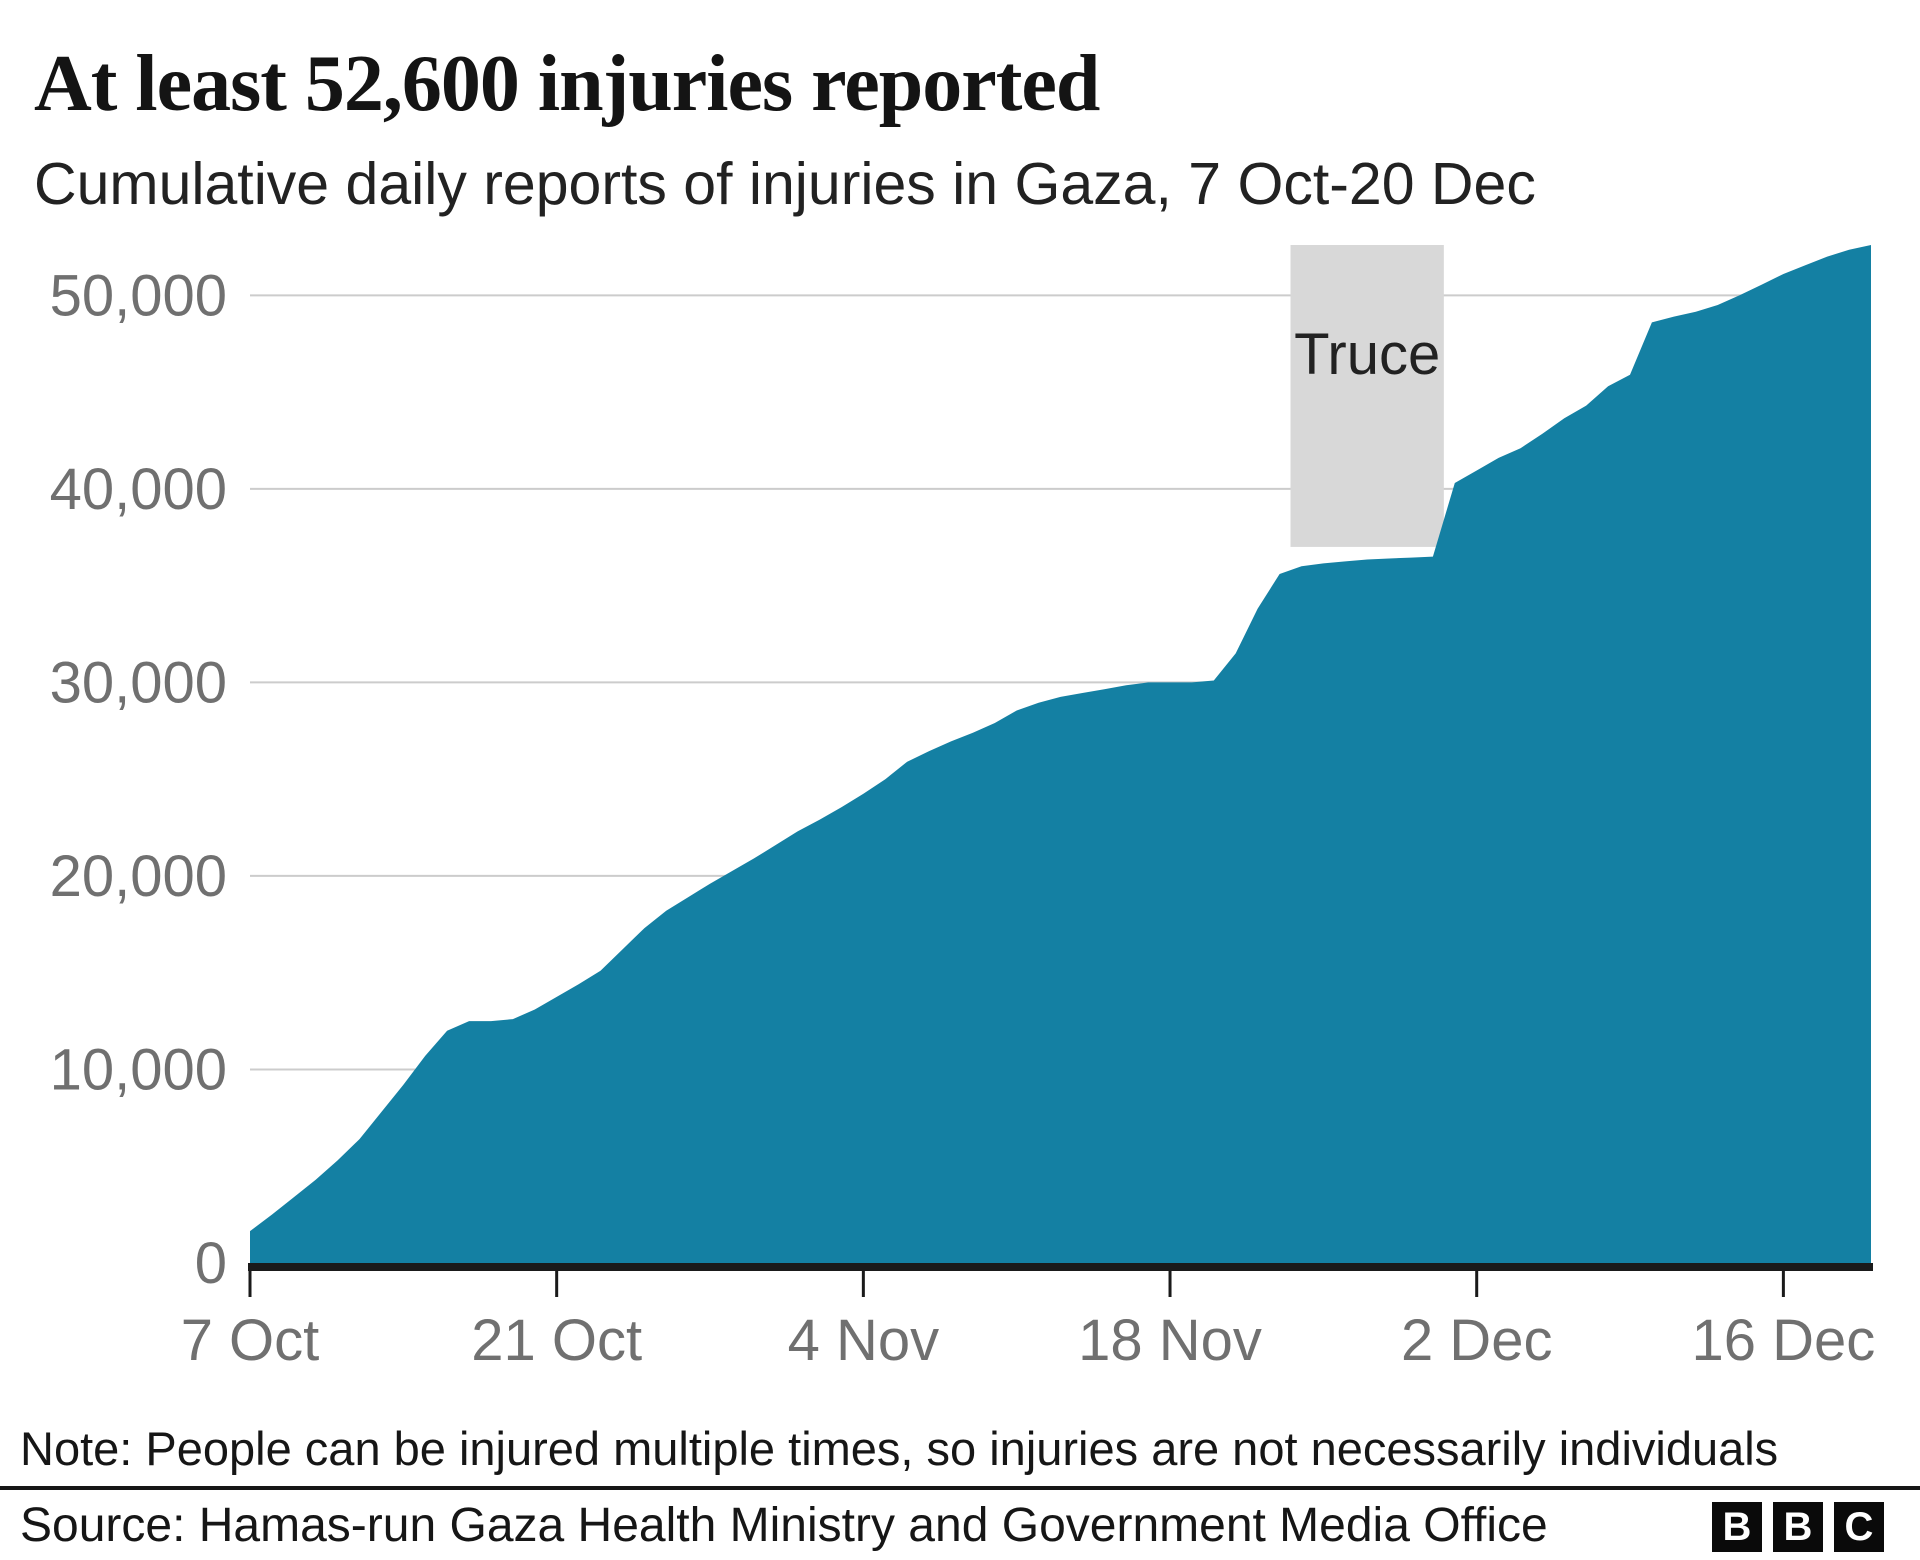  Describe the element at coordinates (1737, 1527) in the screenshot. I see `bbc-logo-block-b1: B` at that location.